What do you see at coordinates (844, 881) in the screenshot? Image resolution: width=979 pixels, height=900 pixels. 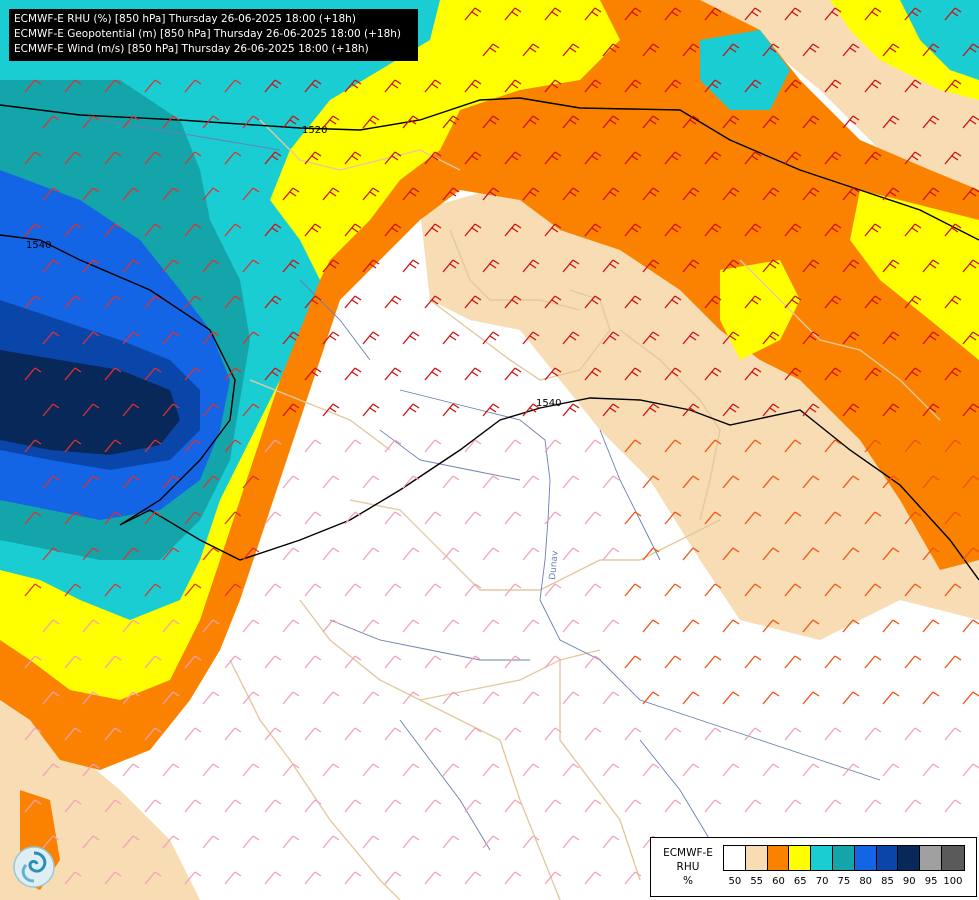 I see `legend-tick-label: 75` at bounding box center [844, 881].